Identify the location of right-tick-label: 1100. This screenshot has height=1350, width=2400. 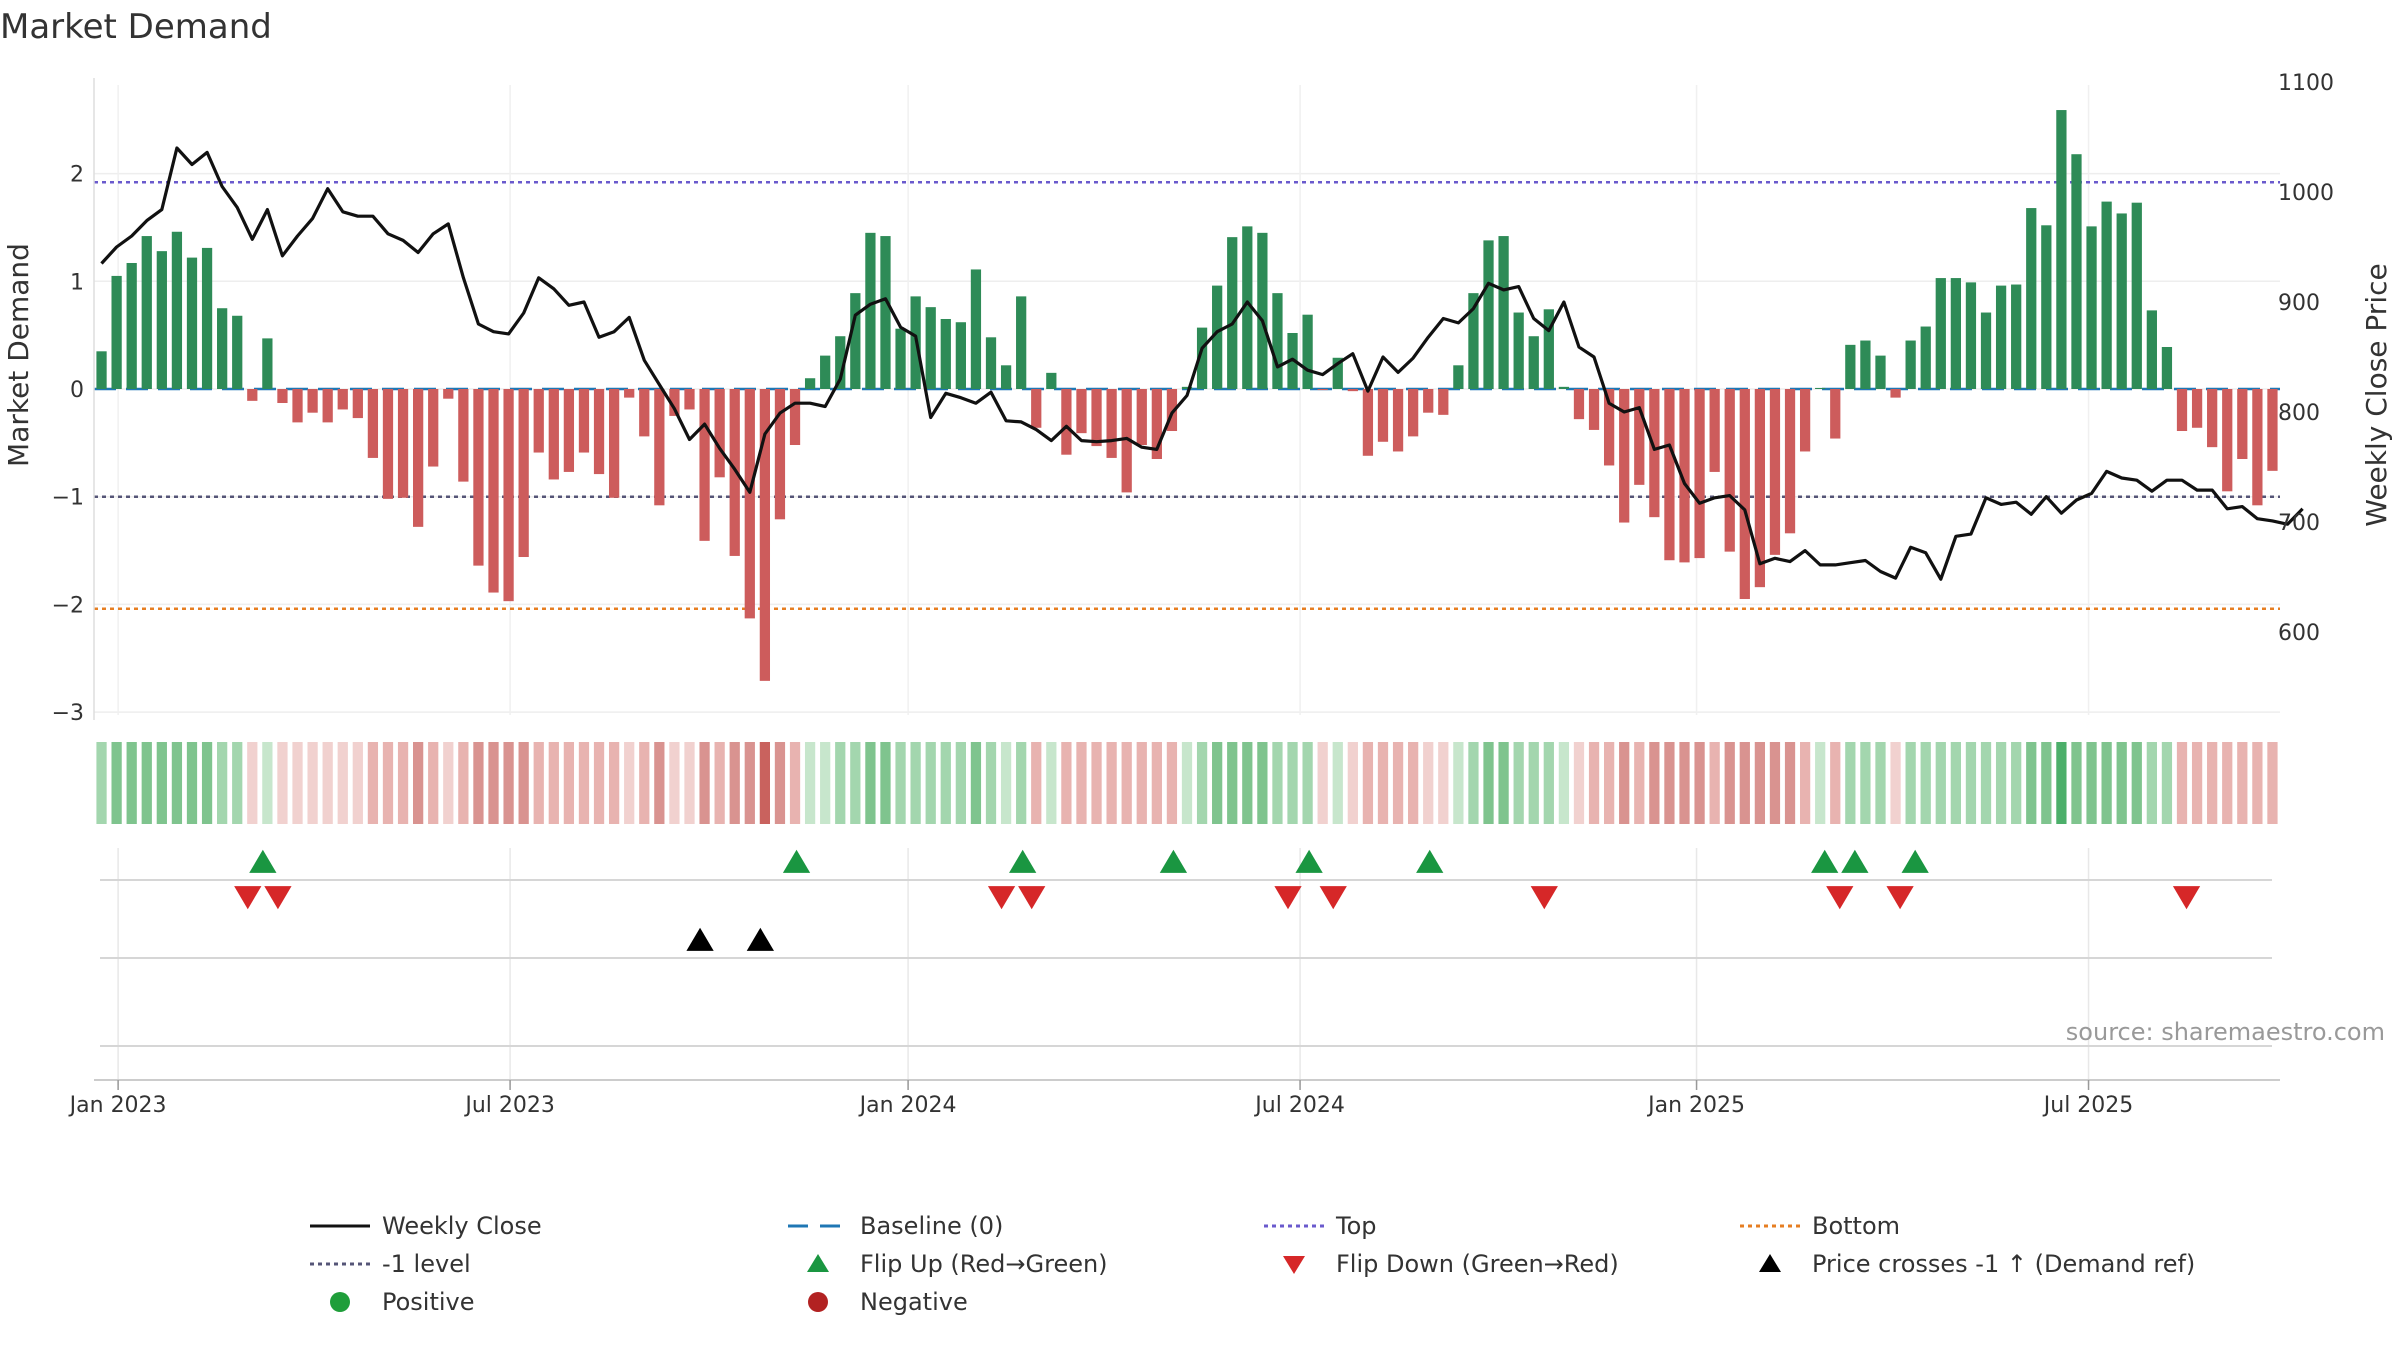
(2306, 83).